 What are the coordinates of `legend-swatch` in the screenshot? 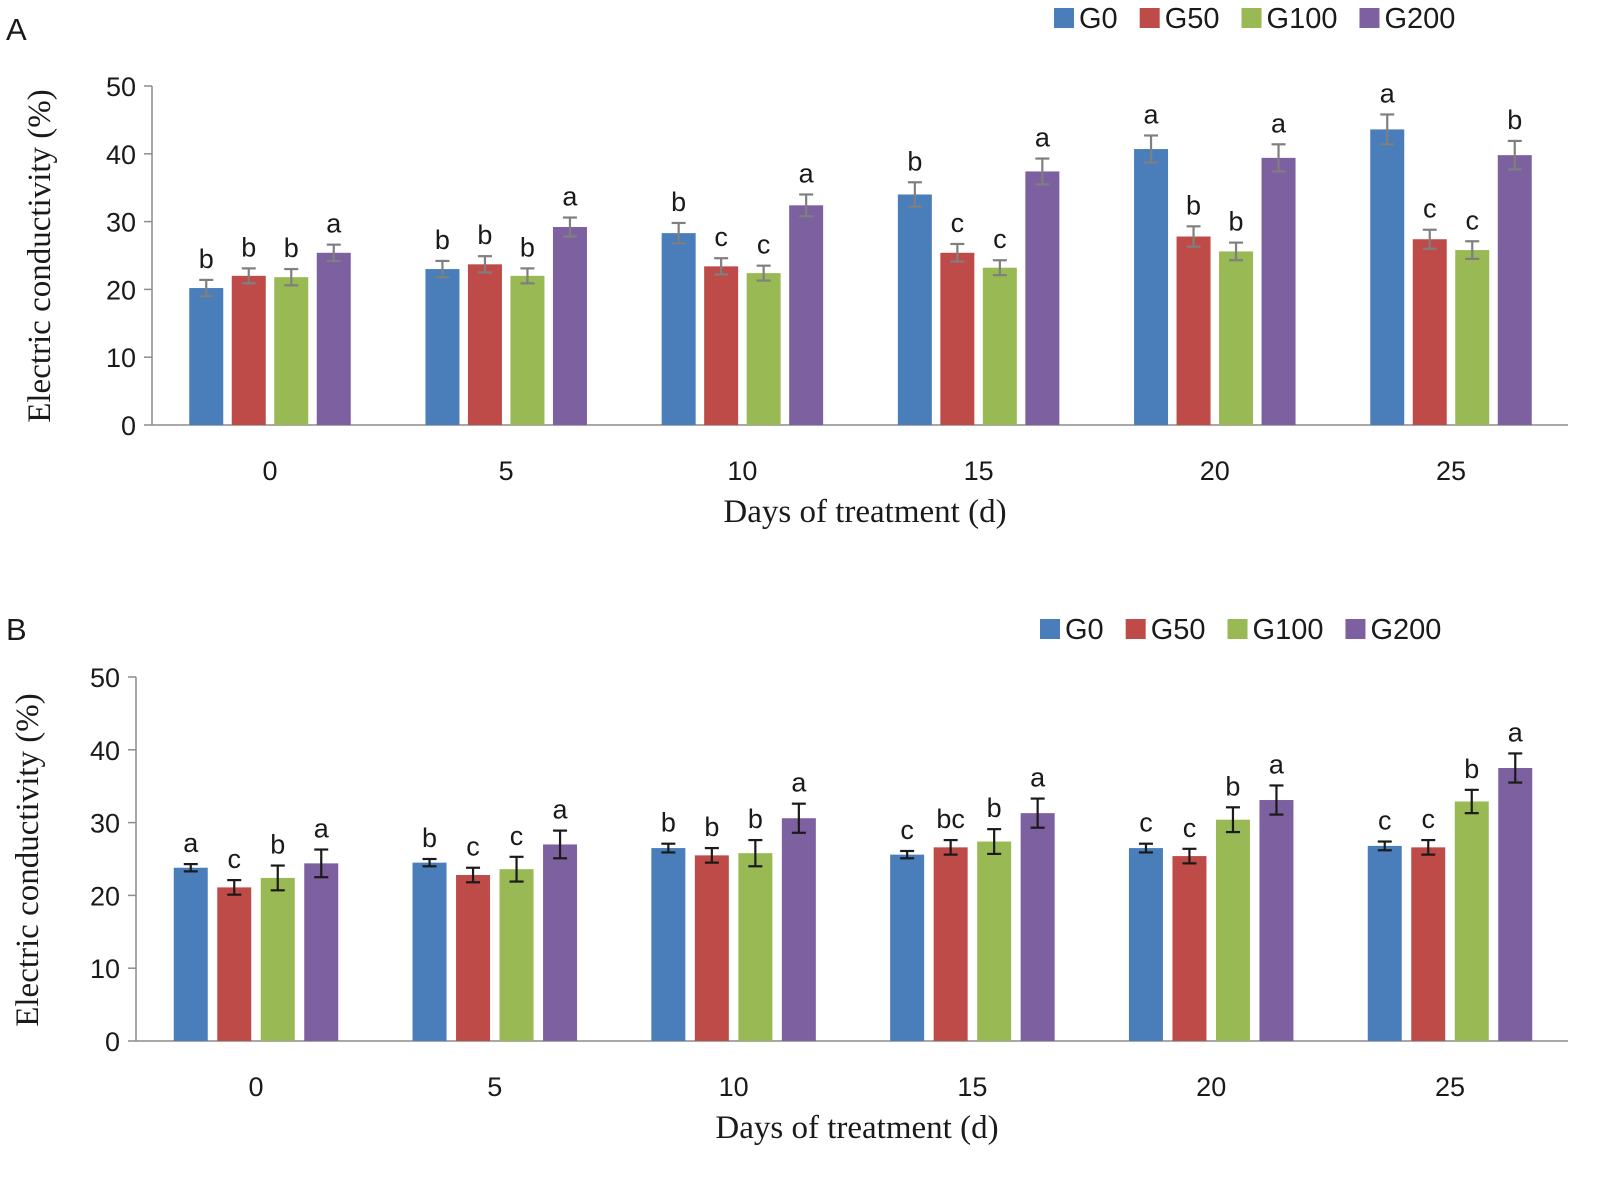 It's located at (1050, 629).